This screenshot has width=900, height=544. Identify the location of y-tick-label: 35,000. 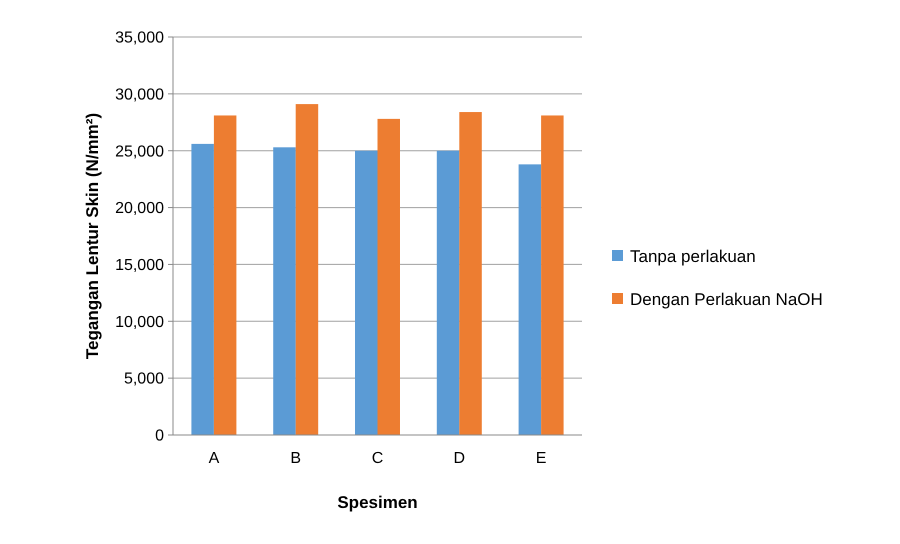
(139, 38).